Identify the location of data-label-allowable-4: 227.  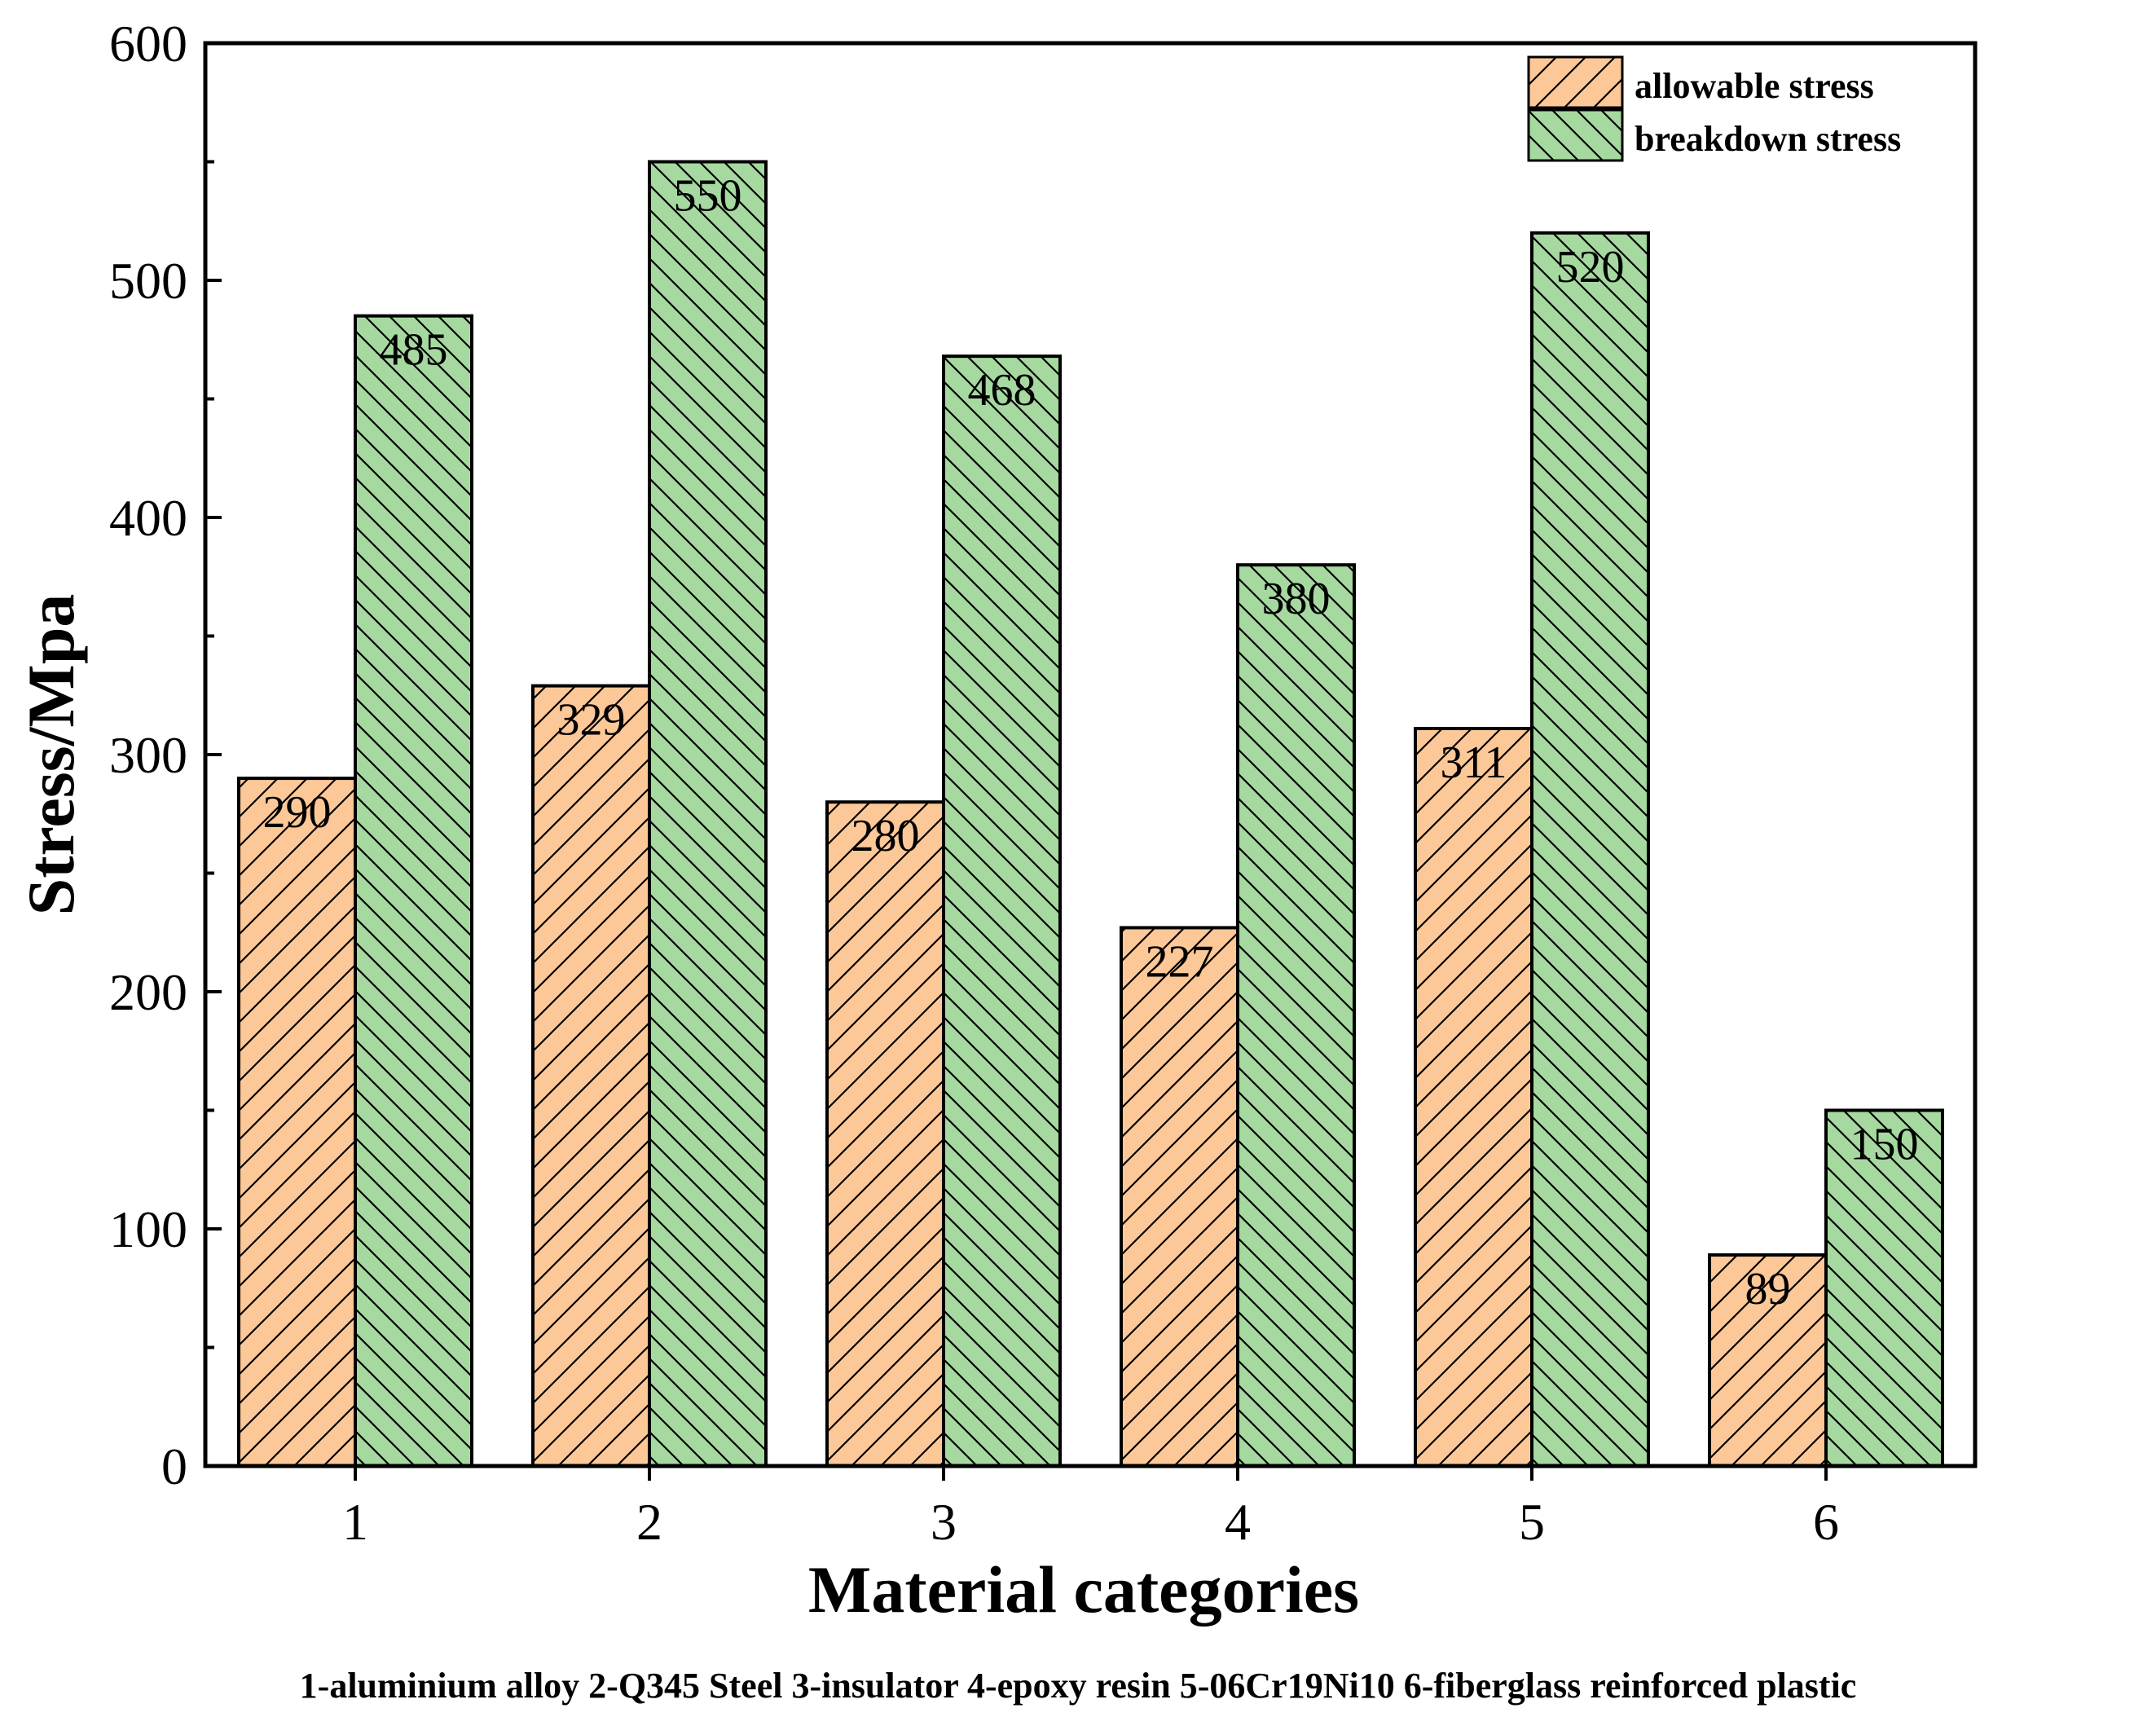
(1180, 961).